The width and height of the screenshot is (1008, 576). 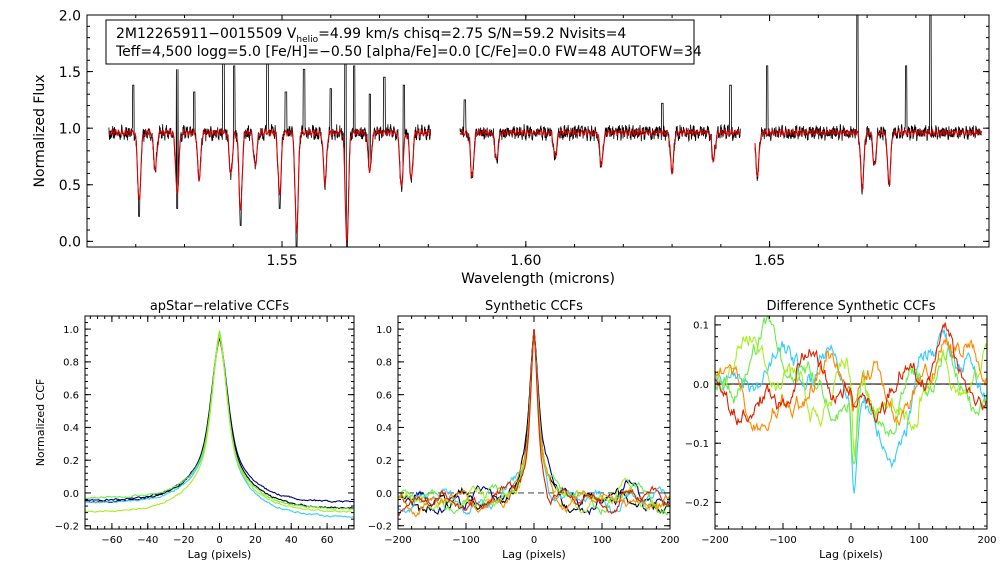 I want to click on 0-ylabel: Normalized Flux, so click(x=40, y=131).